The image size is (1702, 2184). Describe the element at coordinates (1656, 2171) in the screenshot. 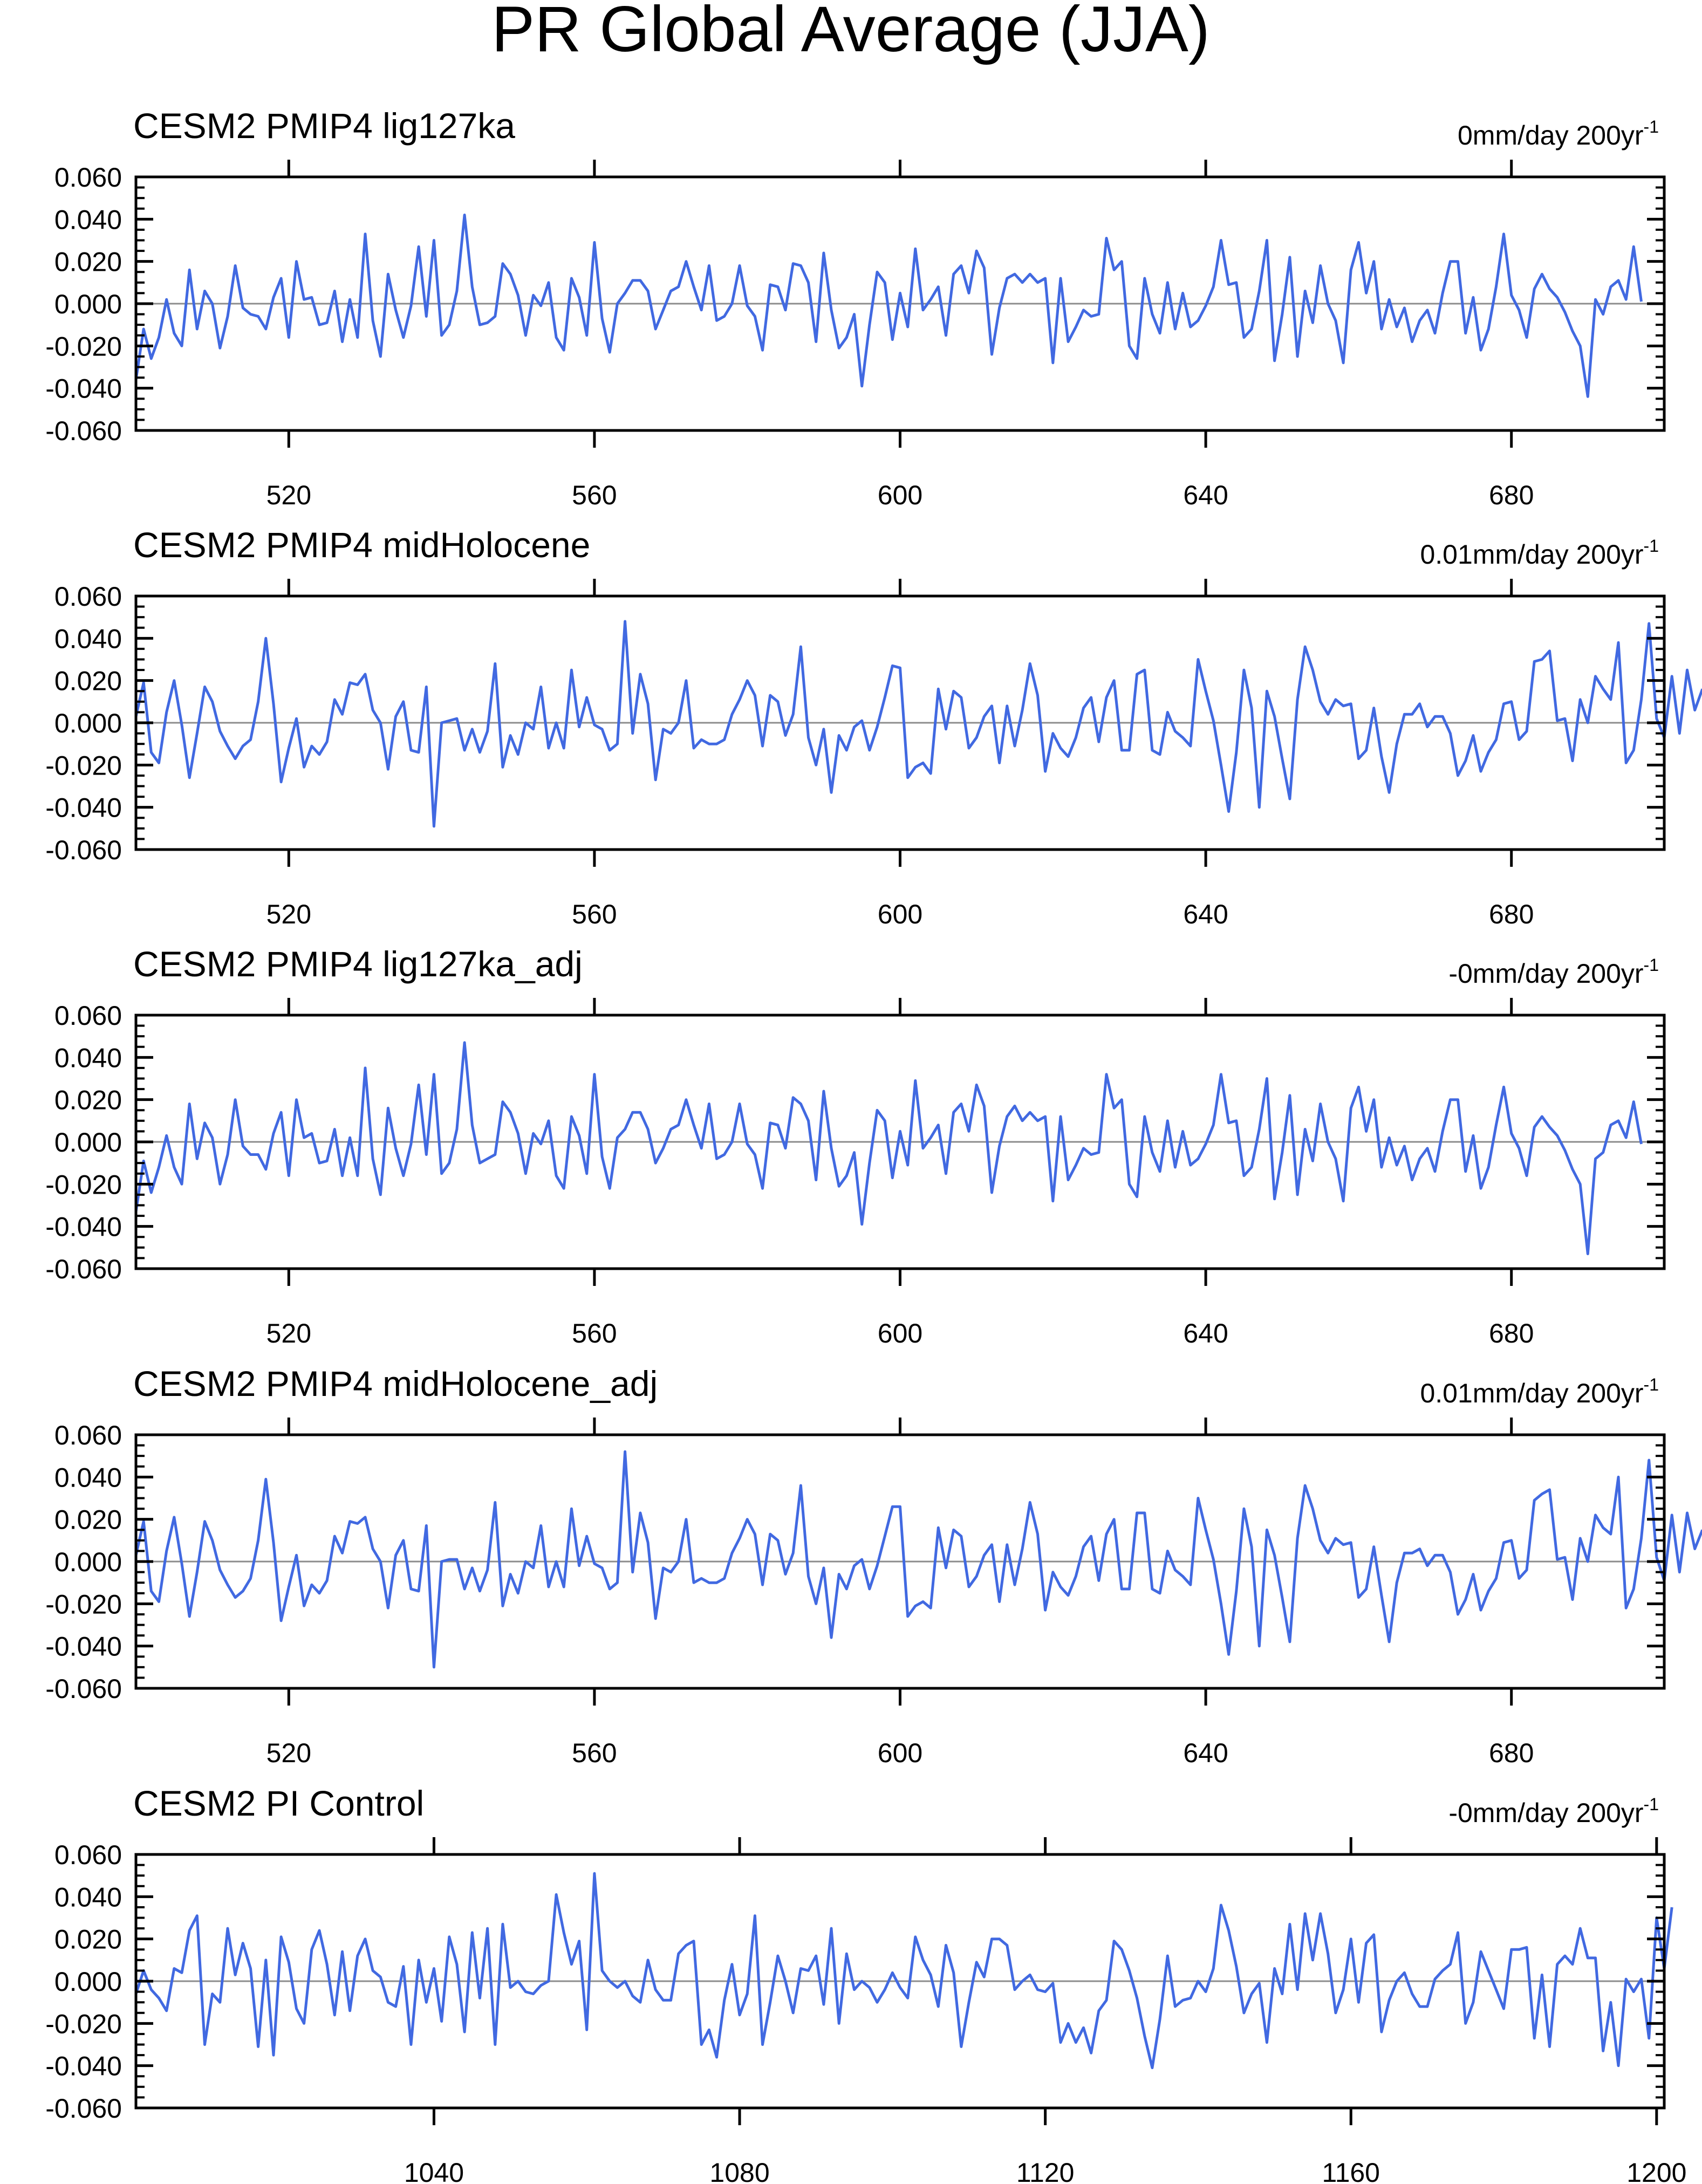

I see `x-tick-label: 1200` at that location.